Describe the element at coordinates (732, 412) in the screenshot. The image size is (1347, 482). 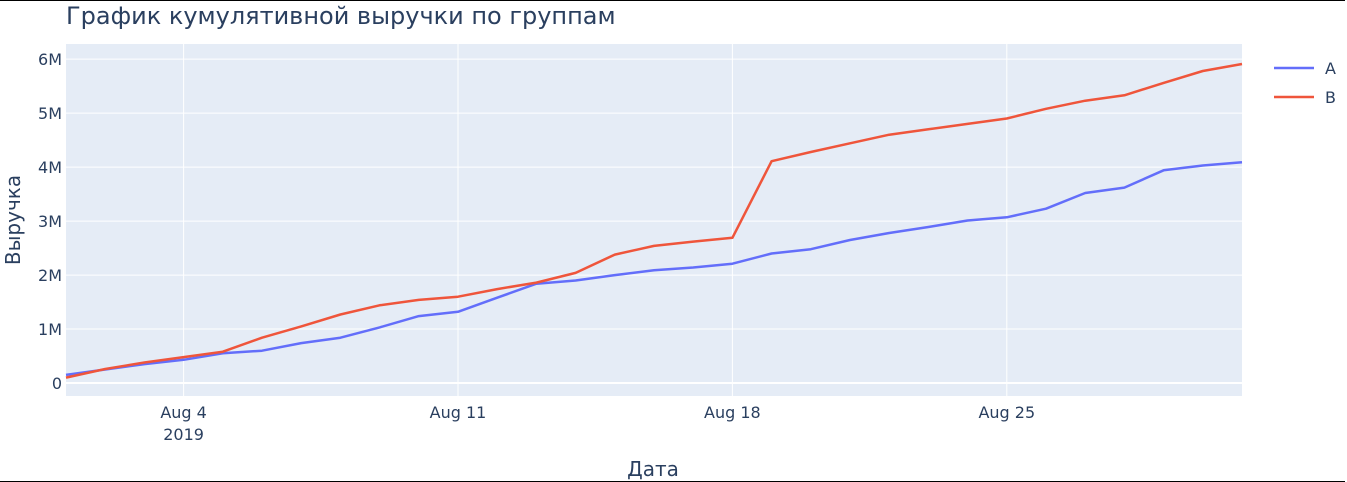
I see `x-tick-label: Aug 18` at that location.